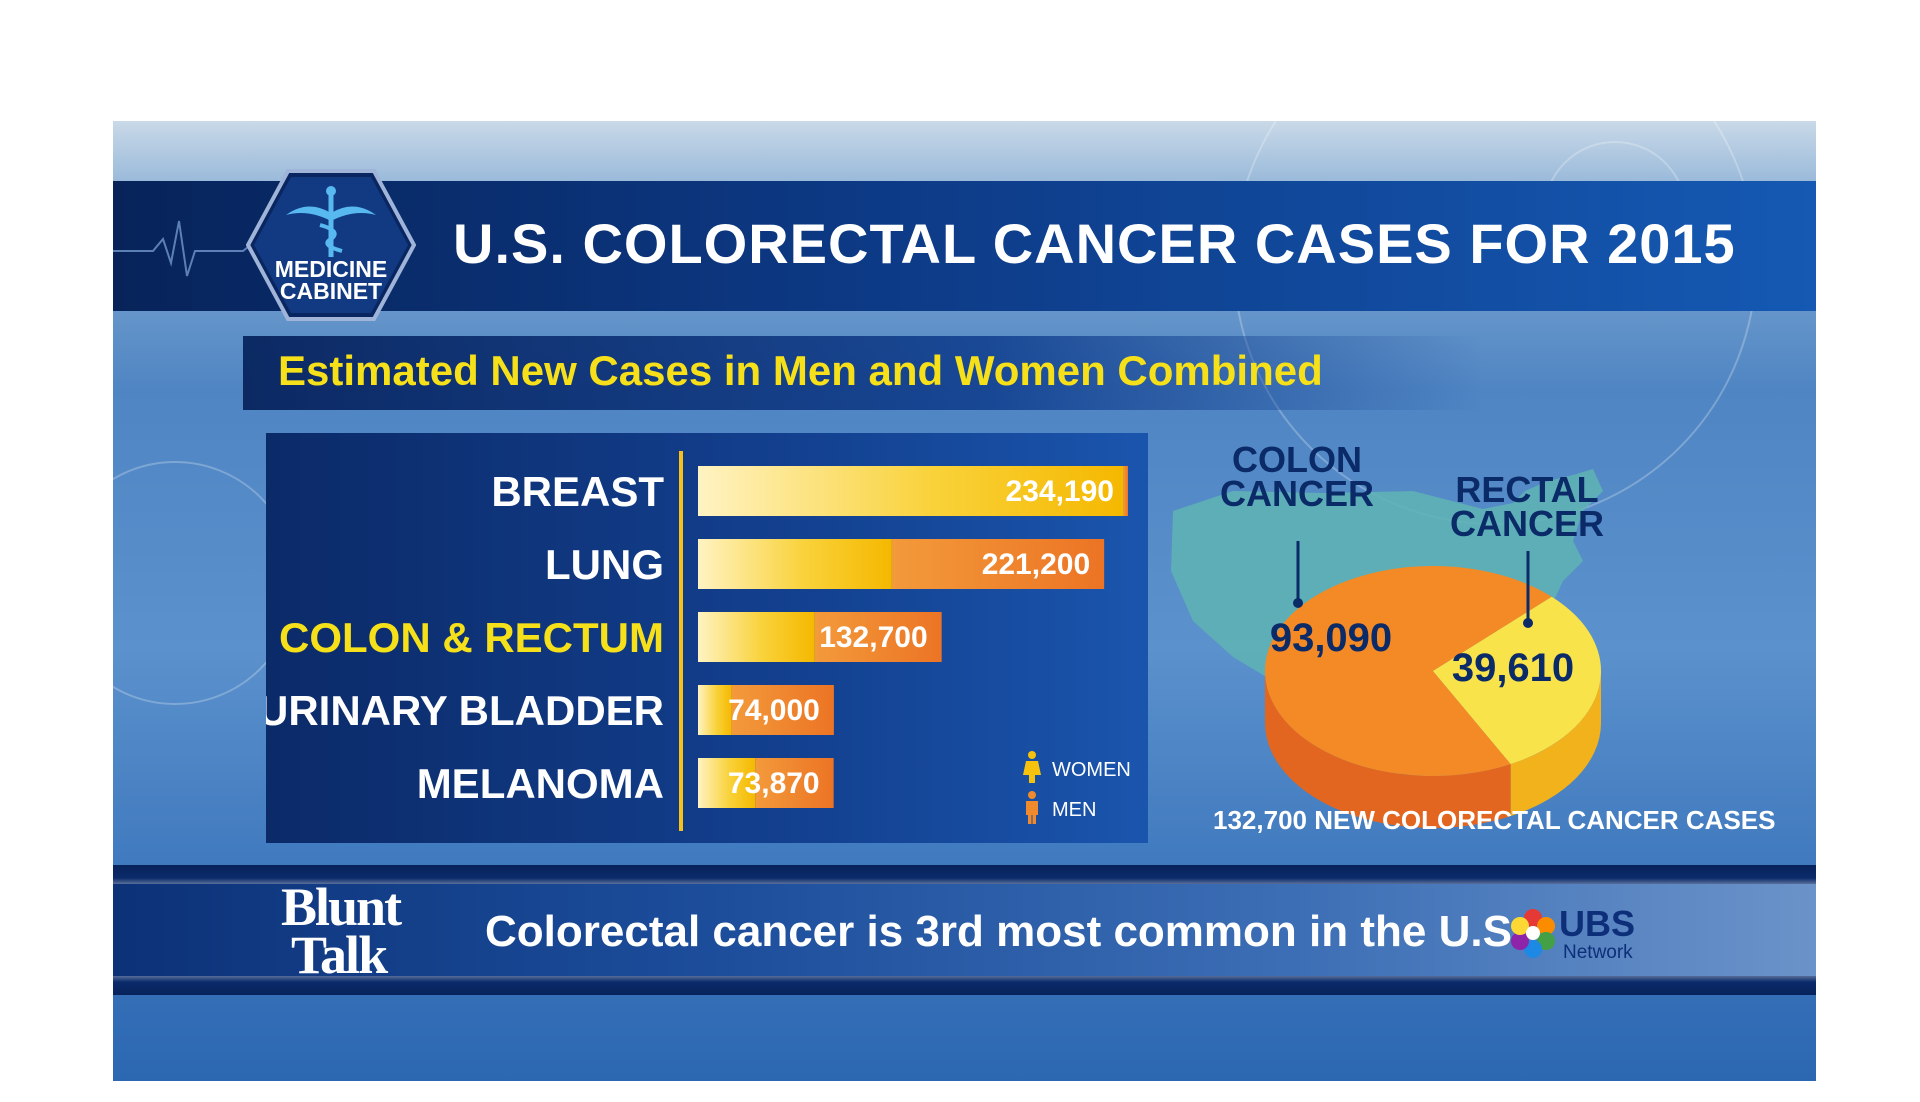  Describe the element at coordinates (540, 783) in the screenshot. I see `category-label: MELANOMA` at that location.